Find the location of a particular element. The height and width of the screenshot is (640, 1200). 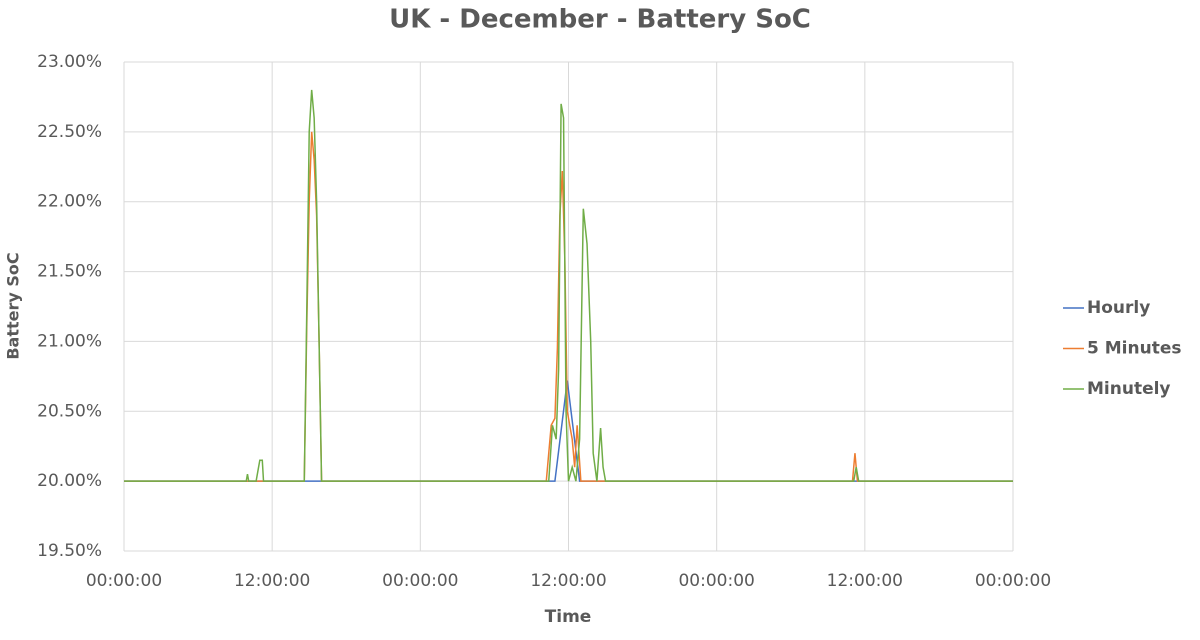

y-tick-label: 20.00% is located at coordinates (69, 481).